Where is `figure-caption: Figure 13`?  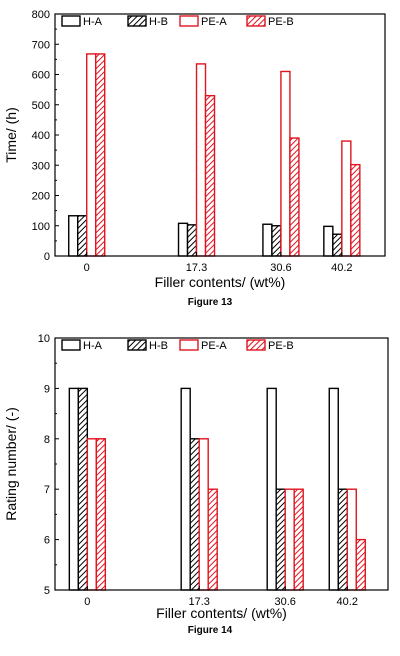
figure-caption: Figure 13 is located at coordinates (210, 302).